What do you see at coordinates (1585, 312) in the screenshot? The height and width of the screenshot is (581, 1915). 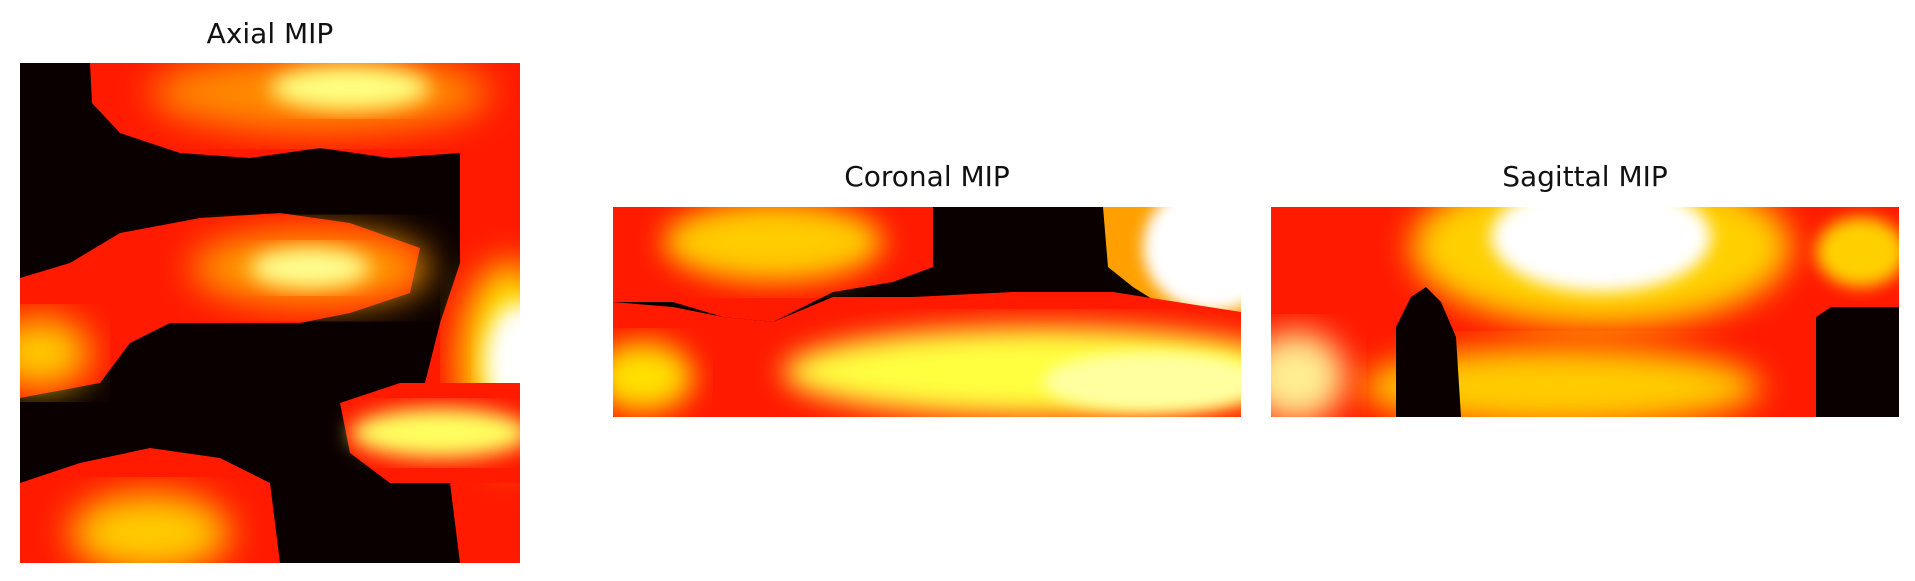 I see `sagittal-mip-image` at bounding box center [1585, 312].